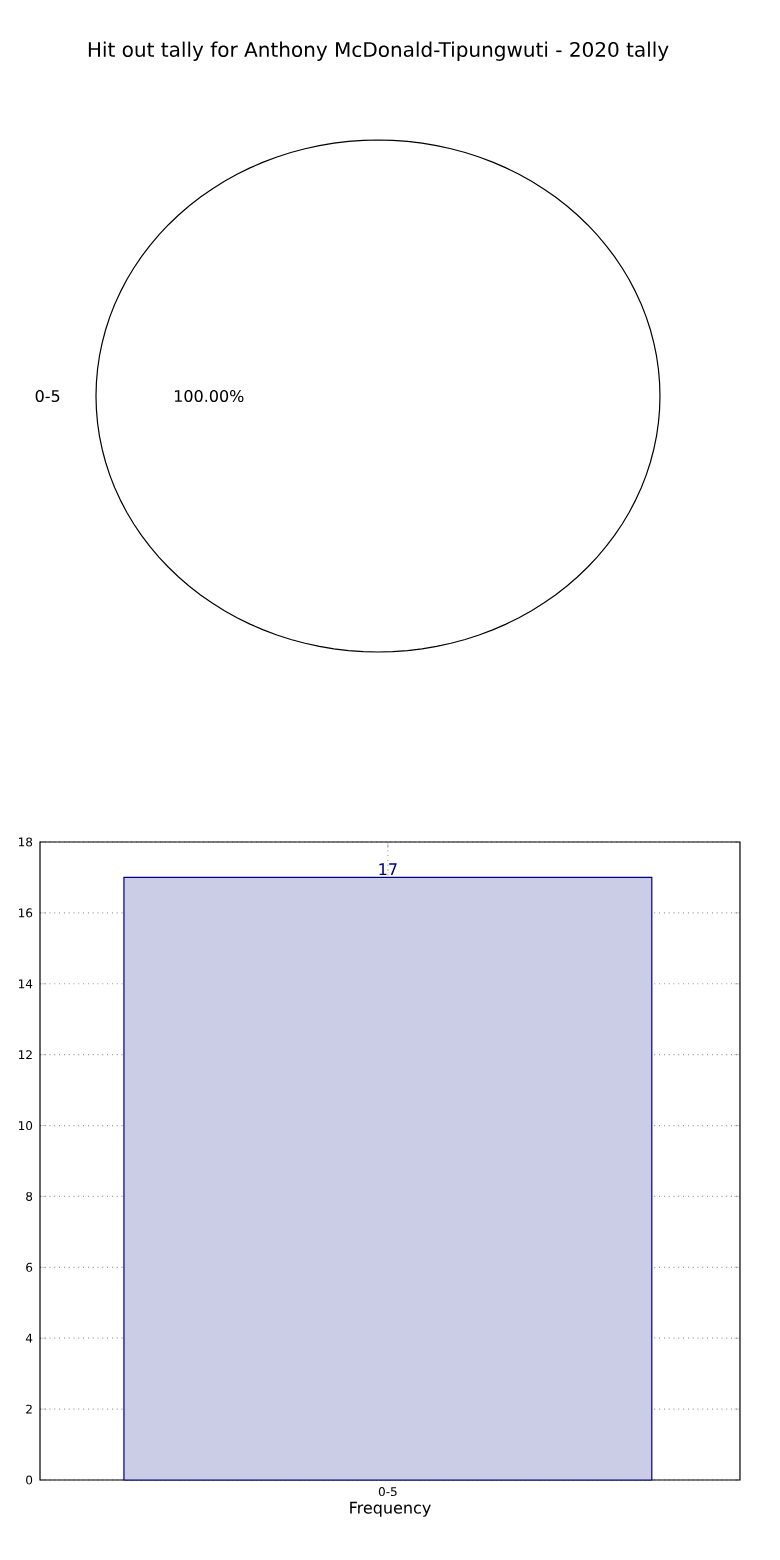 The height and width of the screenshot is (1560, 780). I want to click on chart-title: Hit out tally for Anthony McDonald-Tipungwuti - 2020 tally, so click(378, 51).